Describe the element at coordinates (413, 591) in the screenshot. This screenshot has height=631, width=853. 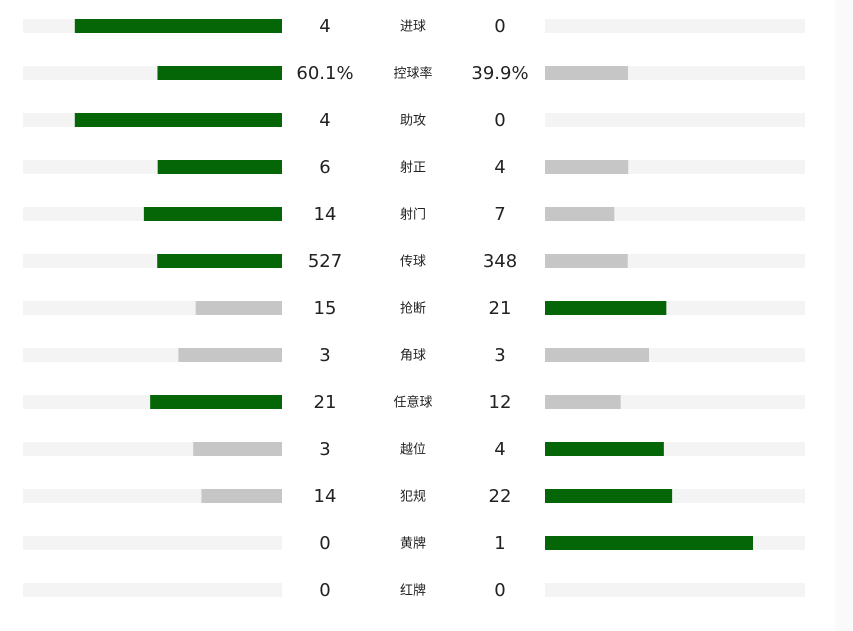
I see `stat-label: 红牌` at that location.